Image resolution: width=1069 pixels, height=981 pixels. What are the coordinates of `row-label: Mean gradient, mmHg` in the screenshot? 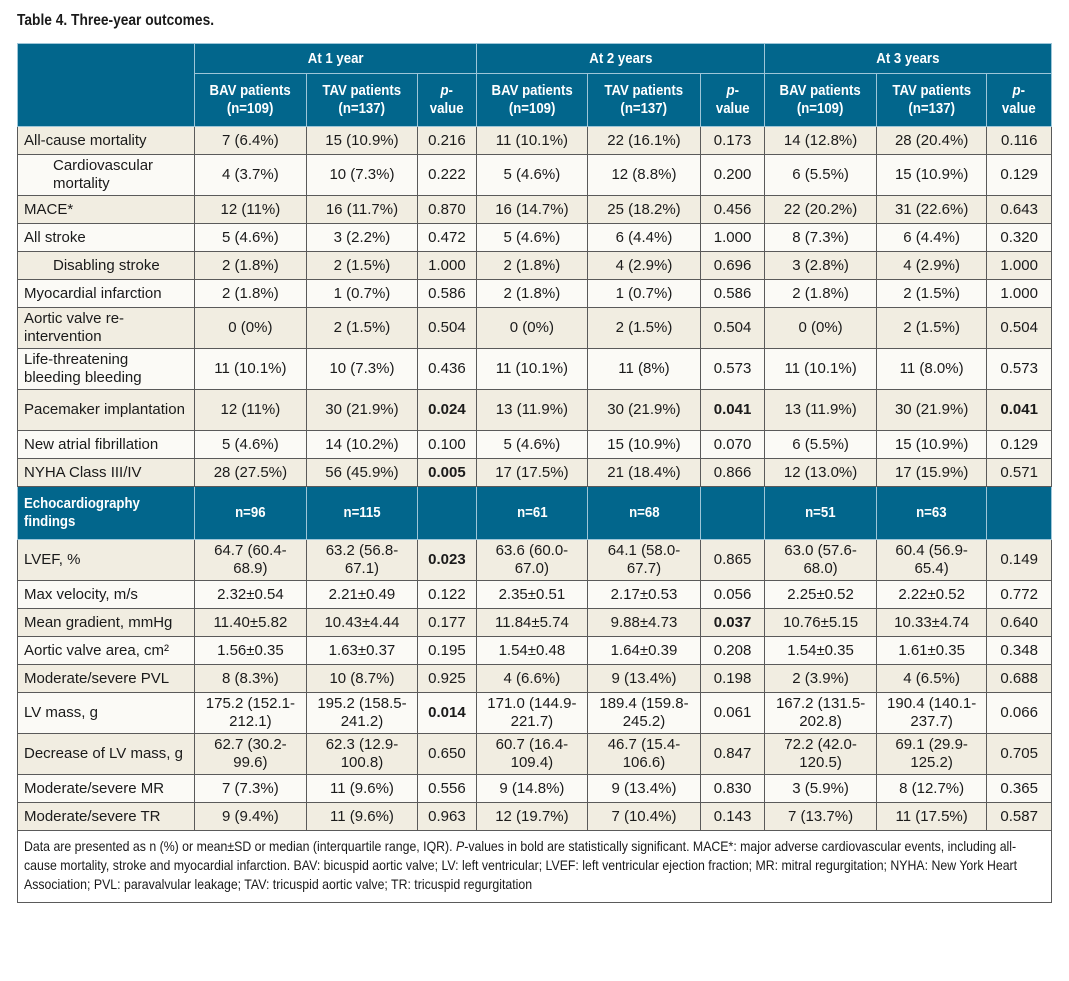 It's located at (106, 622).